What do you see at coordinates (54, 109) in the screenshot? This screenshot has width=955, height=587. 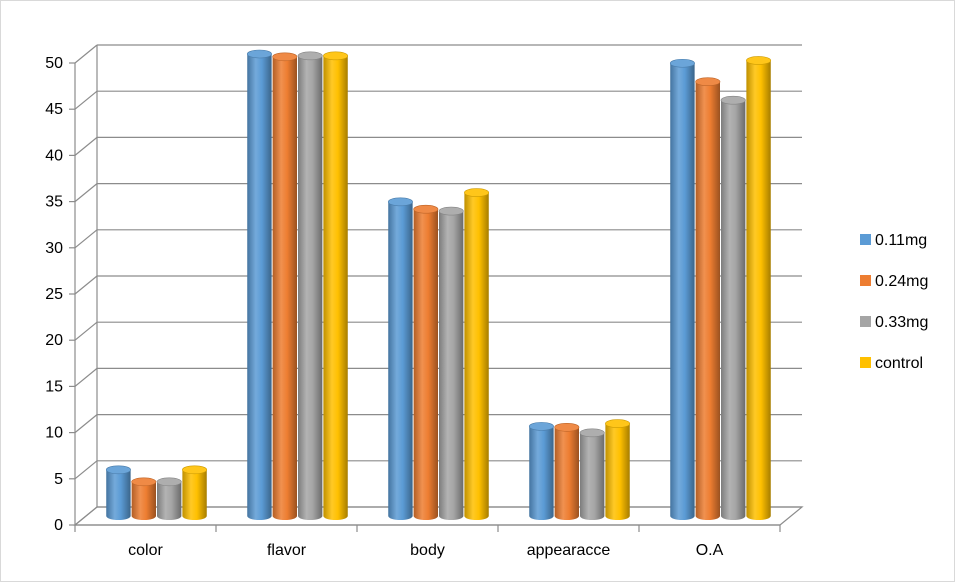 I see `y-tick-label-45: 45` at bounding box center [54, 109].